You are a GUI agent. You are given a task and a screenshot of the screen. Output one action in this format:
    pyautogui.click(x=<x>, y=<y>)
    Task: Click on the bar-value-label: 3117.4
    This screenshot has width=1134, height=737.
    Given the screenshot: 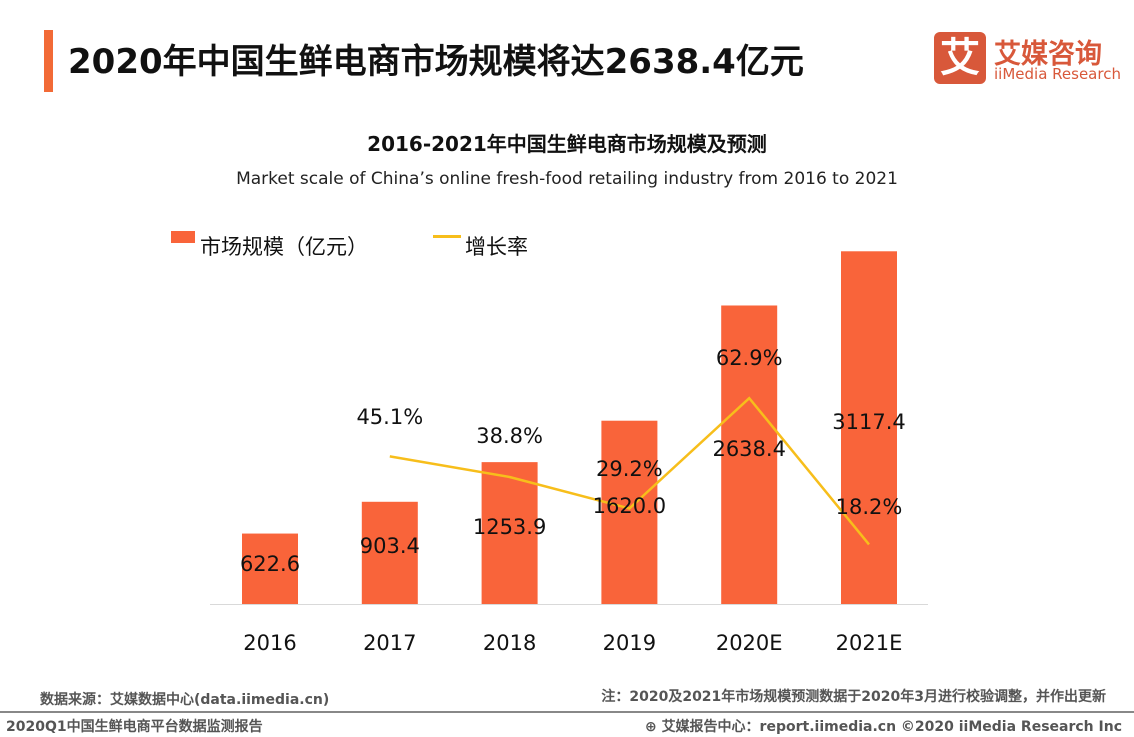 What is the action you would take?
    pyautogui.click(x=868, y=422)
    